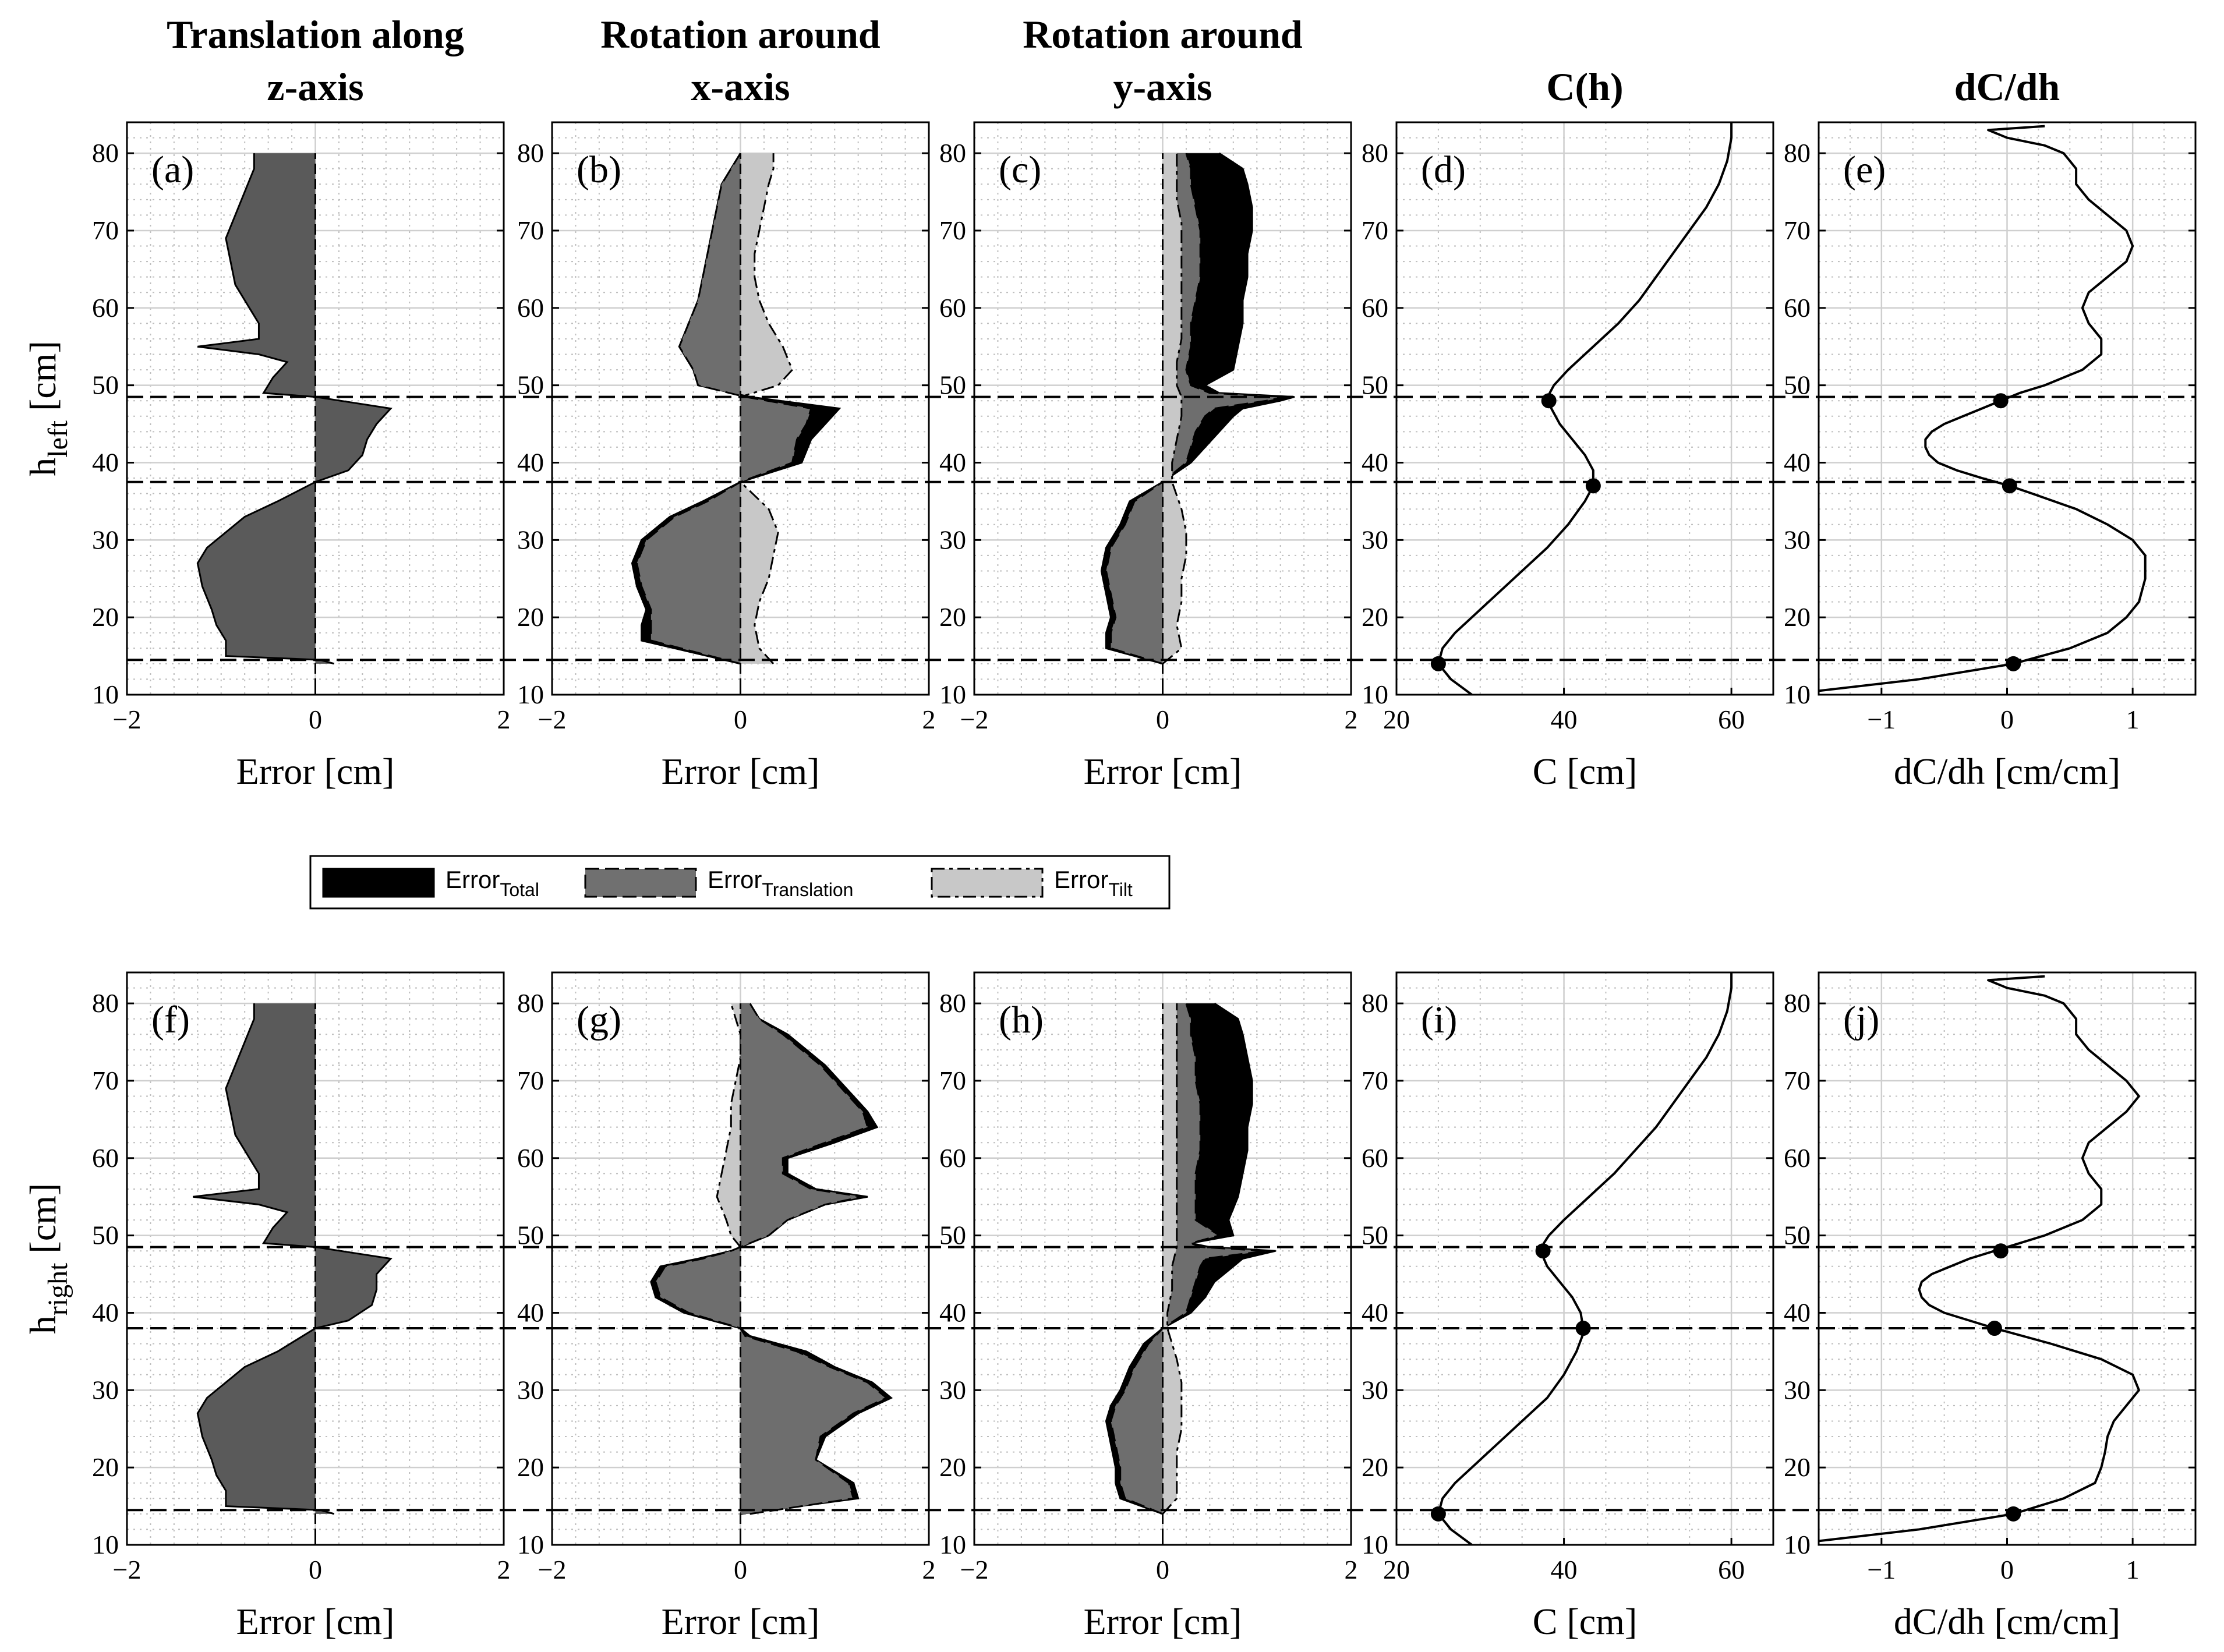 This screenshot has height=1652, width=2224. What do you see at coordinates (315, 87) in the screenshot?
I see `column-title-1-line2: z-axis` at bounding box center [315, 87].